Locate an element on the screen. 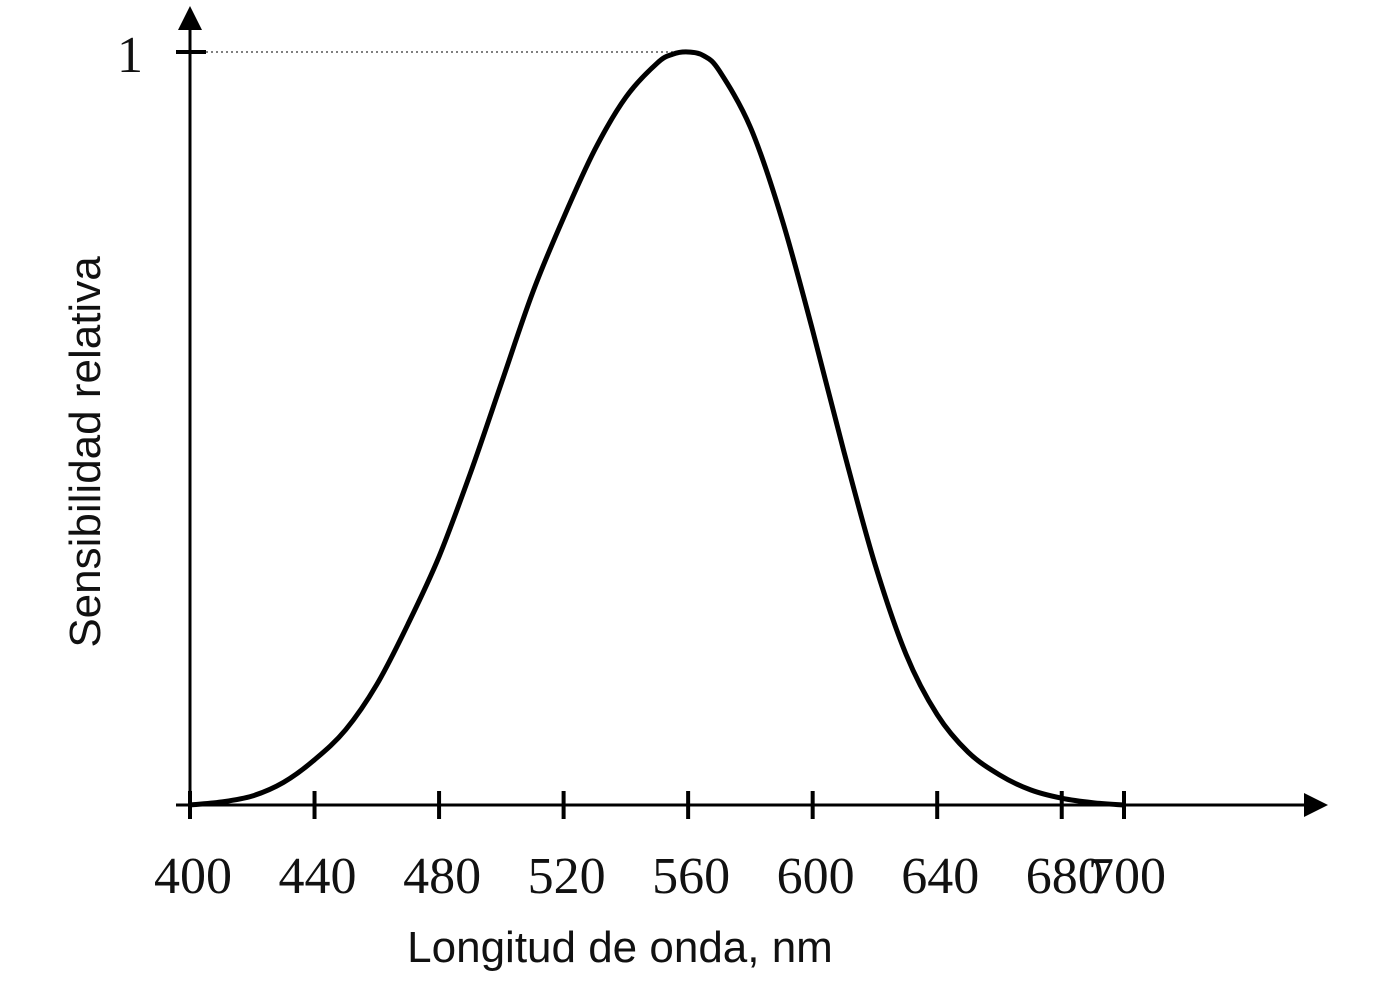 This screenshot has height=1004, width=1374. x-axis-arrow is located at coordinates (1316, 805).